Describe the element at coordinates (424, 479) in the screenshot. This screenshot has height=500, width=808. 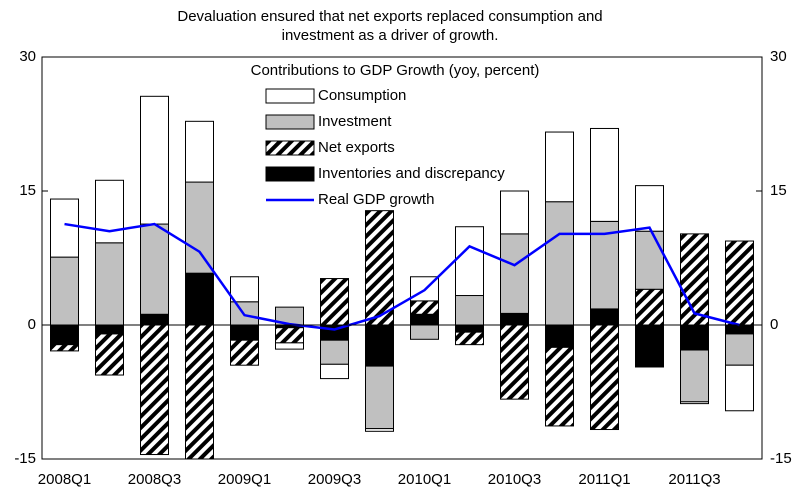
I see `x-tick-label: 2010Q1` at that location.